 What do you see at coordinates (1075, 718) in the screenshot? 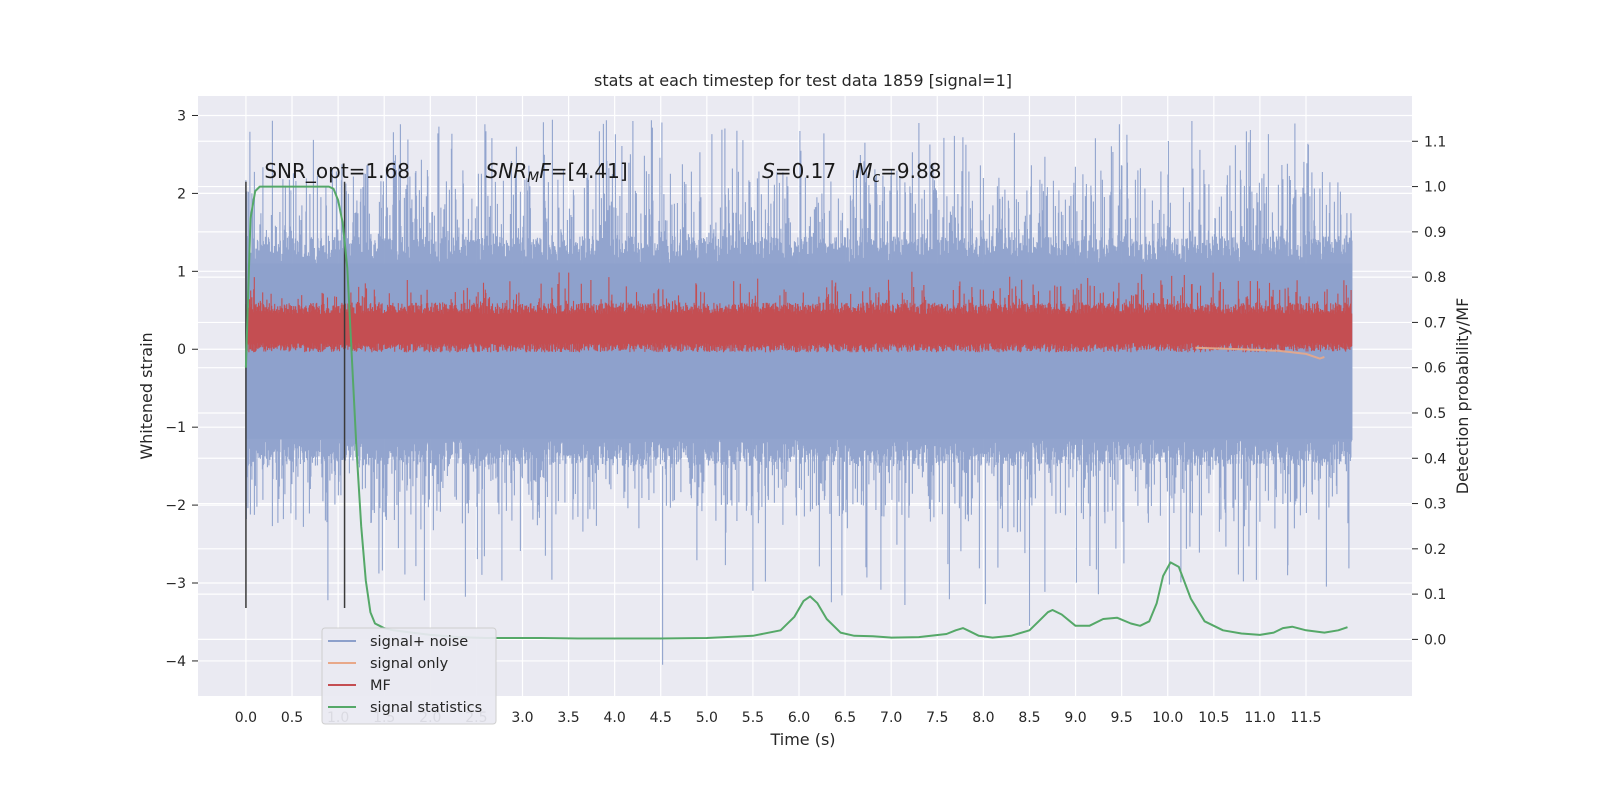
I see `x-tick-label: 9.0` at bounding box center [1075, 718].